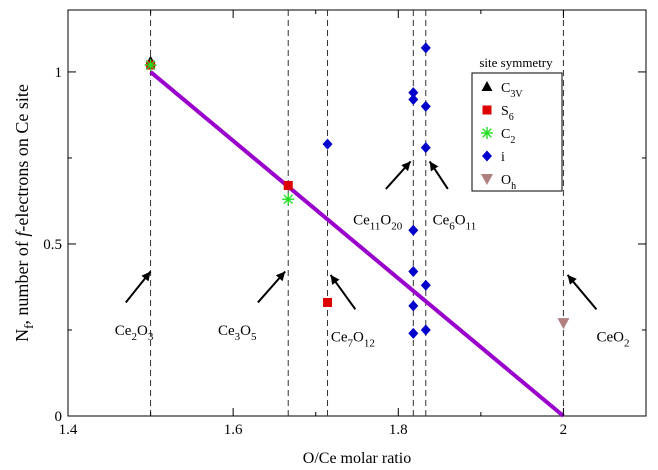 This screenshot has height=470, width=658. I want to click on y-tick-label-0: 0, so click(59, 417).